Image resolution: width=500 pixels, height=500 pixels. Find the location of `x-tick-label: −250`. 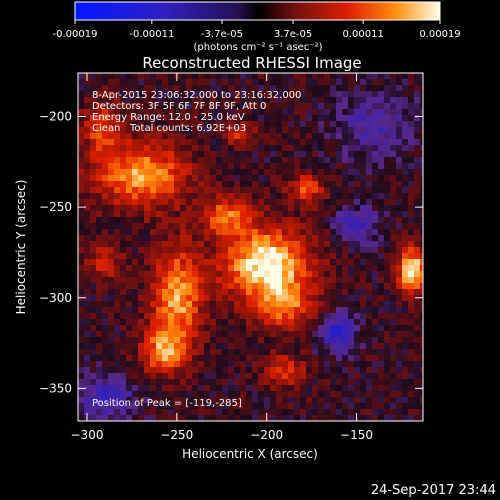

x-tick-label: −250 is located at coordinates (176, 435).